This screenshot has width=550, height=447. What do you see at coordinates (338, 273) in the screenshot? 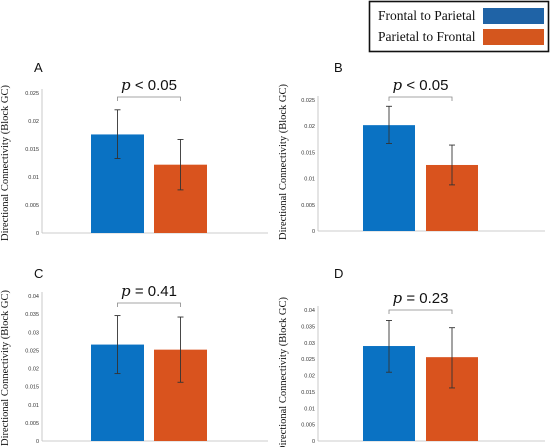
I see `panel-letter: D` at bounding box center [338, 273].